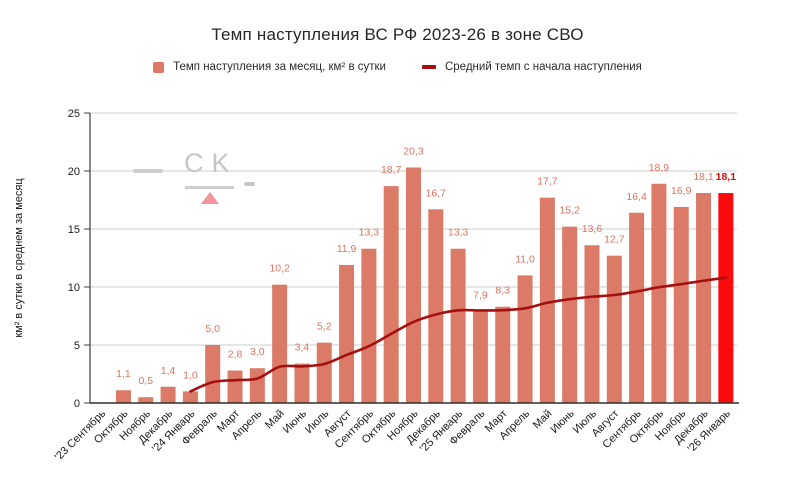  I want to click on watermark-triangle-icon, so click(210, 198).